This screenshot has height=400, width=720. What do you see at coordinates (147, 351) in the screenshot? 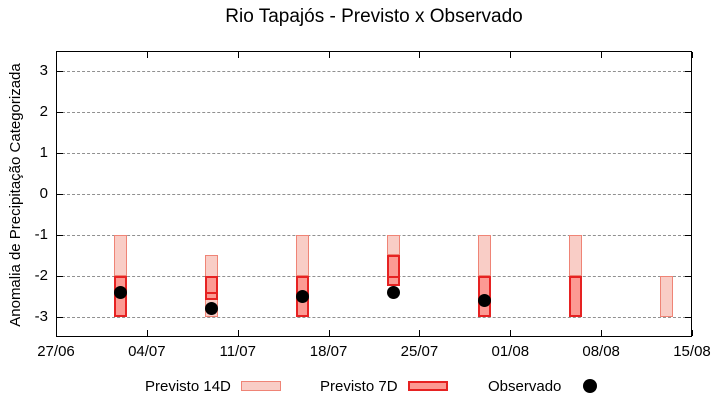
I see `x-tick-label: 04/07` at bounding box center [147, 351].